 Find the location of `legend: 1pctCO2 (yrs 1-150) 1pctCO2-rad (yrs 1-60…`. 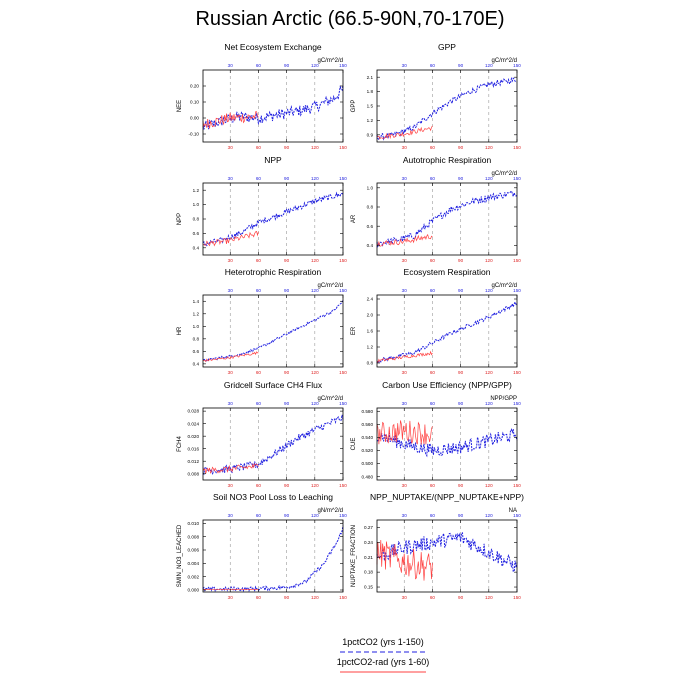

legend: 1pctCO2 (yrs 1-150) 1pctCO2-rad (yrs 1-60… is located at coordinates (383, 655).